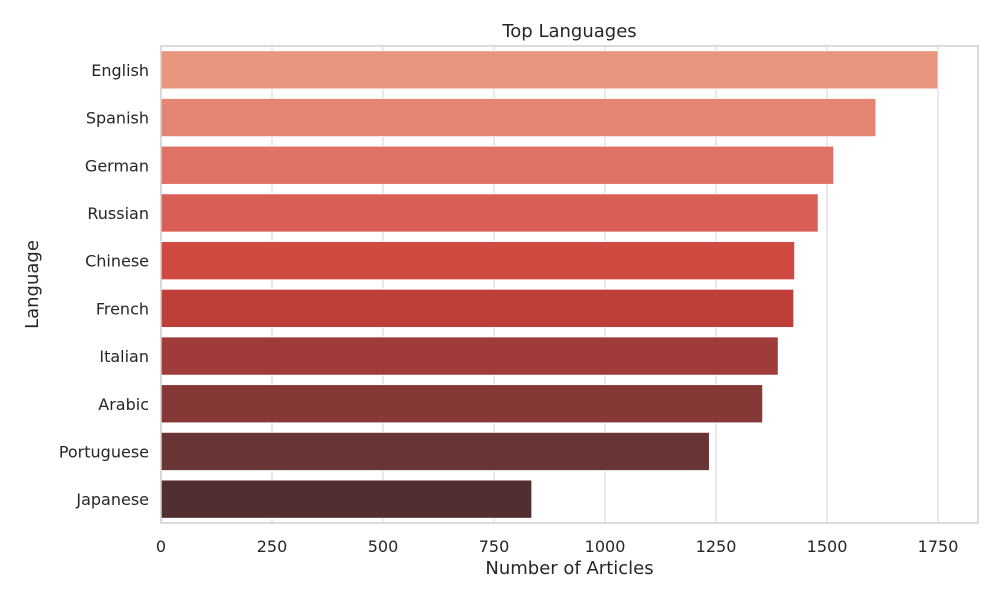  What do you see at coordinates (518, 118) in the screenshot?
I see `bar-spanish` at bounding box center [518, 118].